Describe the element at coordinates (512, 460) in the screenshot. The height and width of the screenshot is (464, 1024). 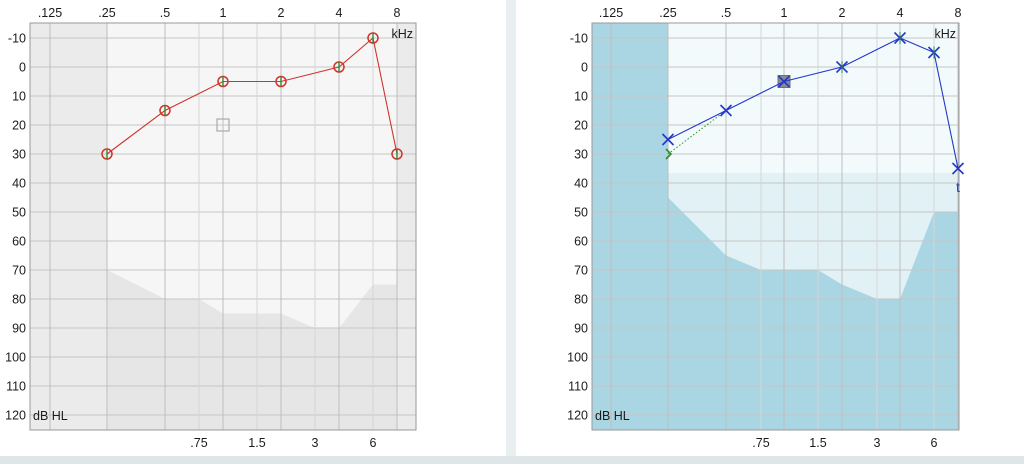
I see `bottom-scrollbar-area` at that location.